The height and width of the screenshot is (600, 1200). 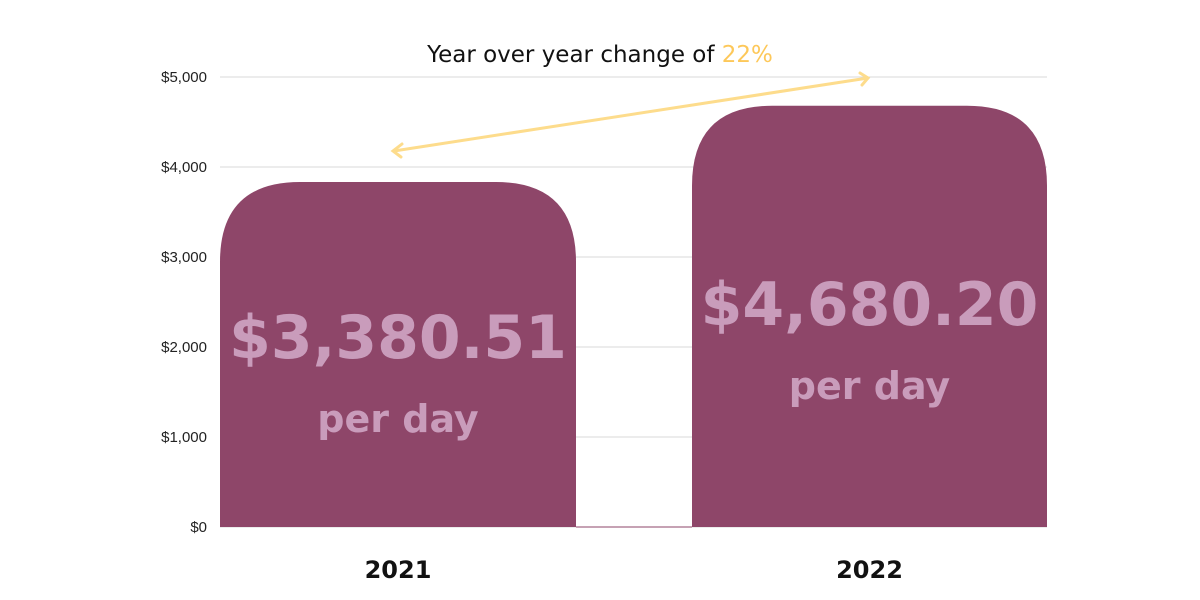 I want to click on x-tick-label: 2021, so click(x=398, y=570).